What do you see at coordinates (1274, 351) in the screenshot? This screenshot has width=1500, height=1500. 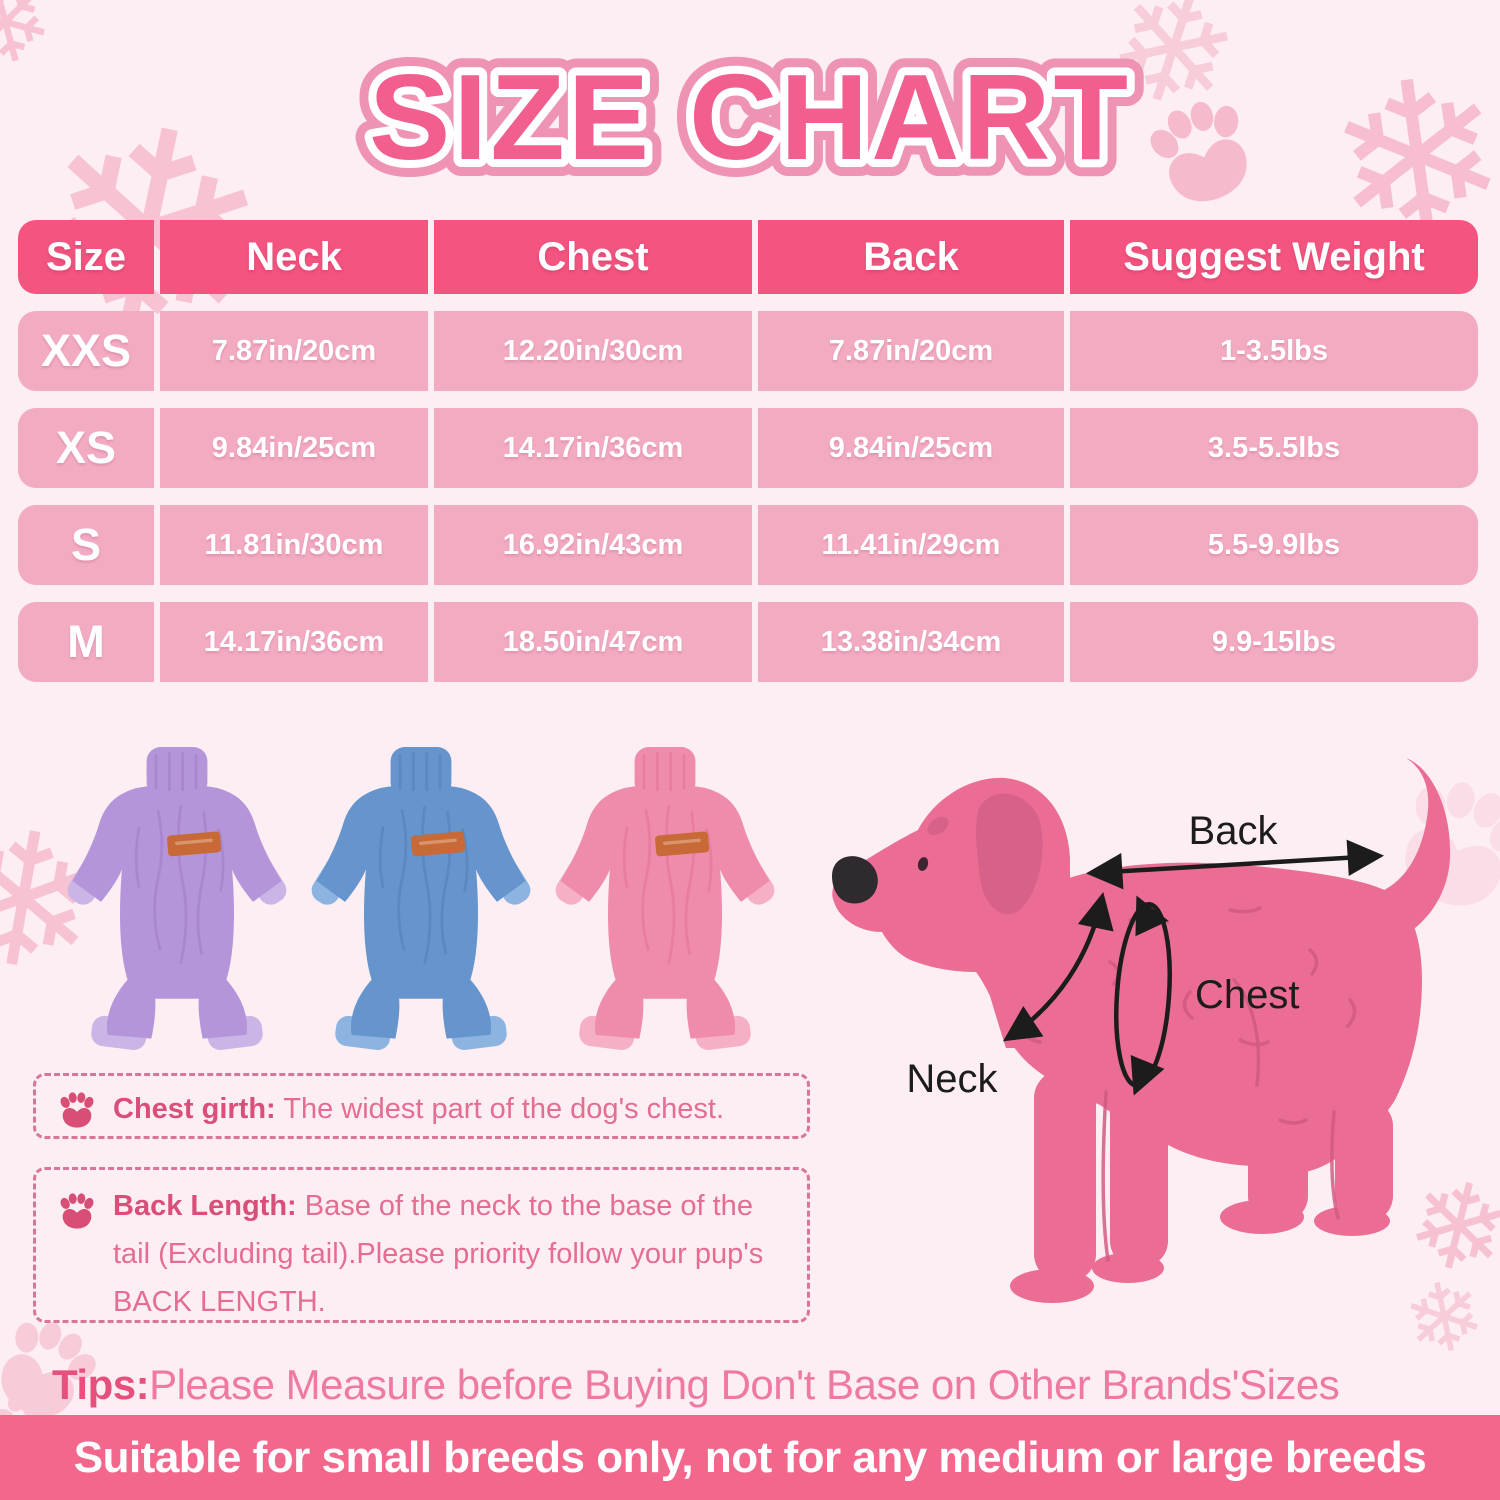 I see `weight-value: 1-3.5lbs` at bounding box center [1274, 351].